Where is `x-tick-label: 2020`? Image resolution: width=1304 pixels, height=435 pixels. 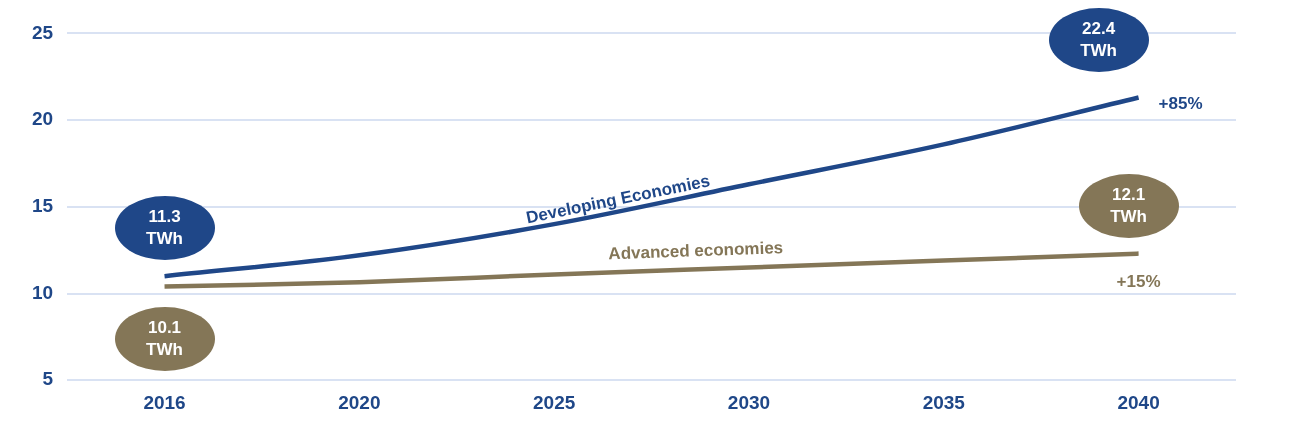 x-tick-label: 2020 is located at coordinates (359, 402).